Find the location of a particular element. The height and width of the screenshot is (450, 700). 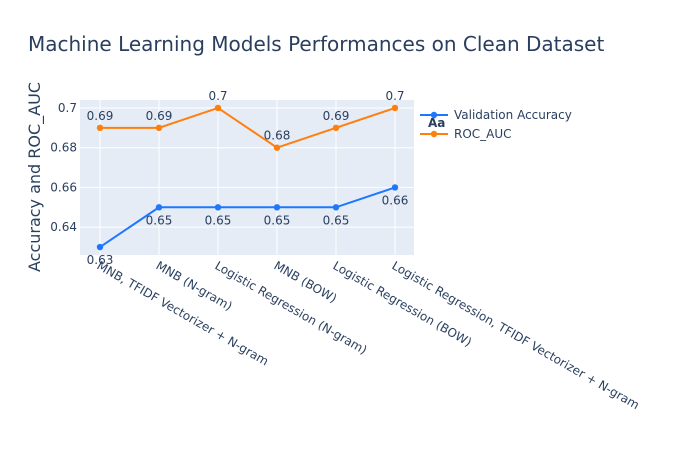

legend-badge: Aa is located at coordinates (436, 123).